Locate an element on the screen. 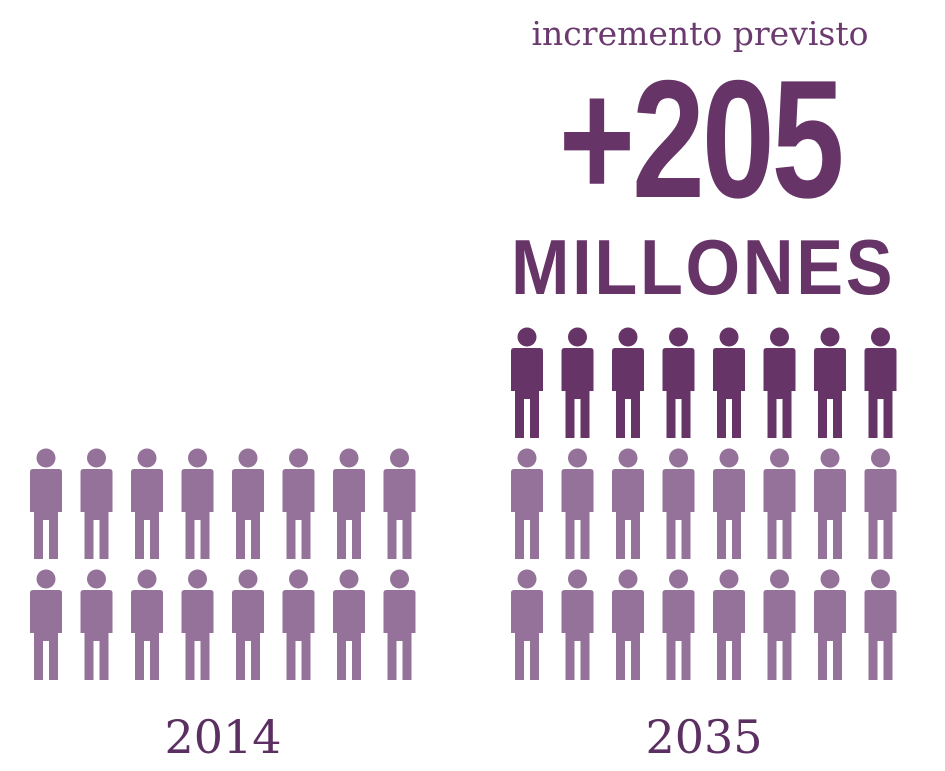 This screenshot has width=945, height=771. annotation-caption: incremento previsto is located at coordinates (700, 33).